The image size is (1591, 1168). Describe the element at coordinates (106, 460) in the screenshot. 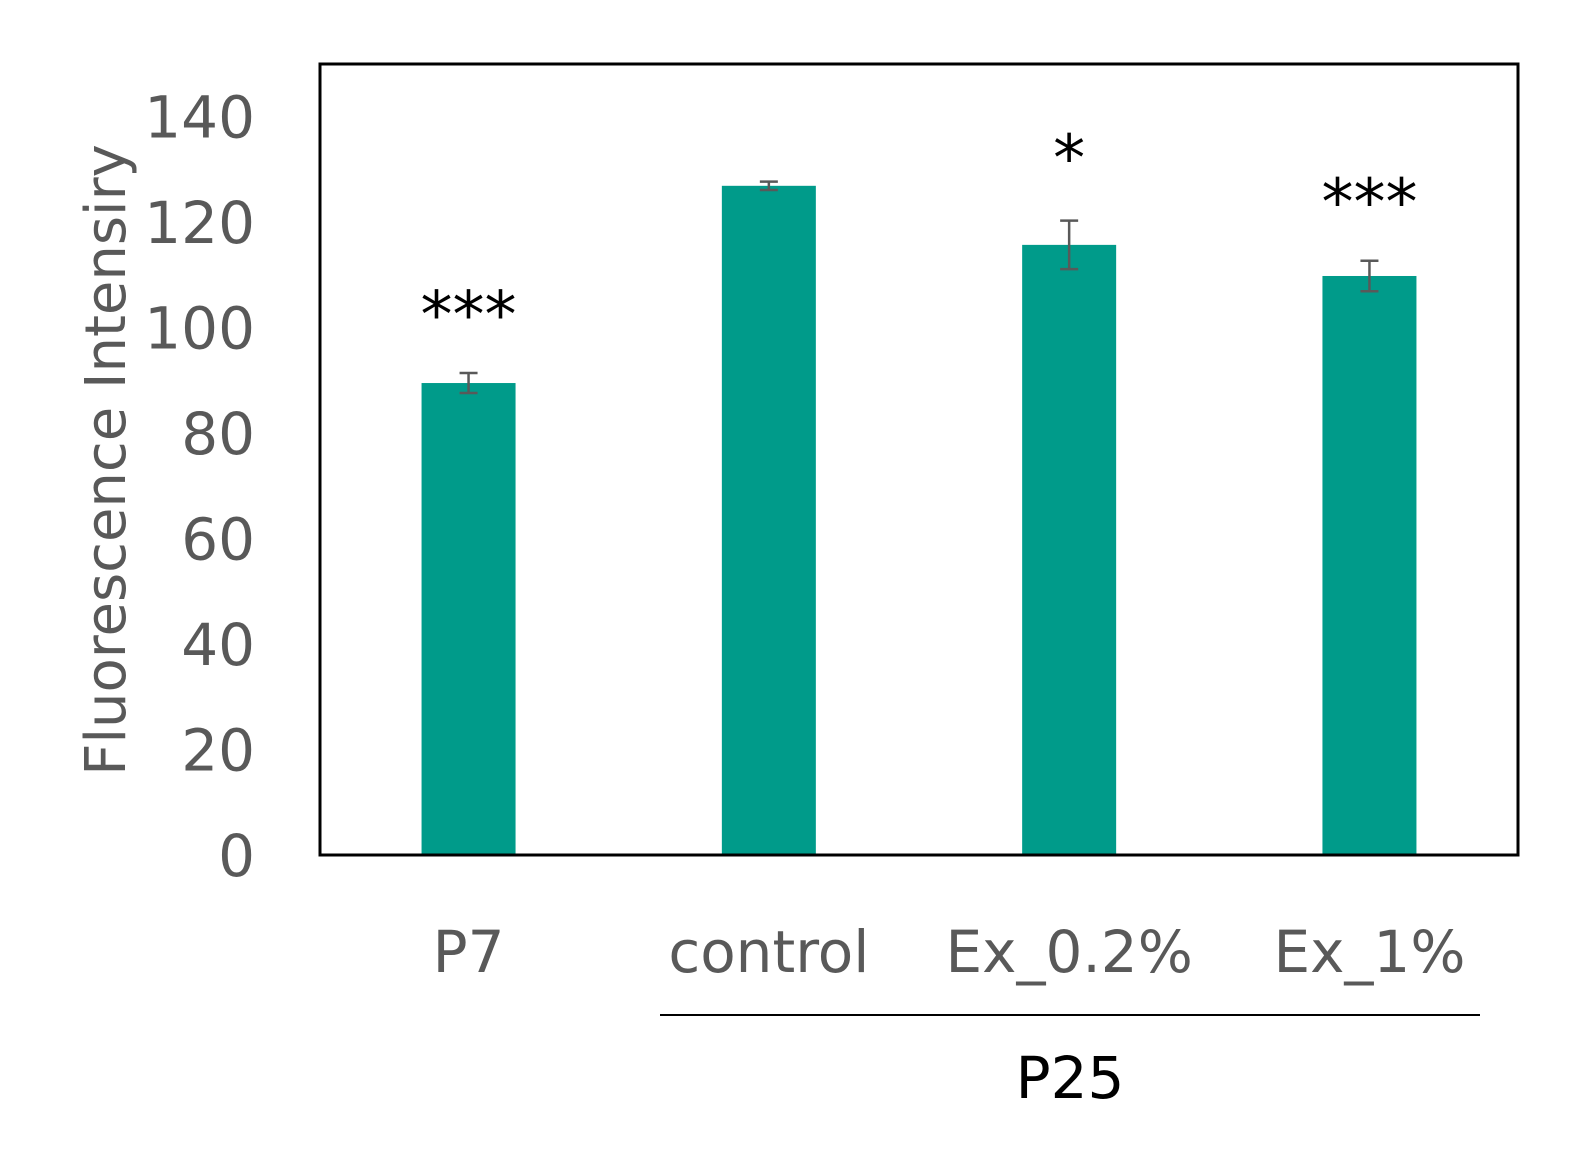

I see `y-axis-label: Fluorescence Intensiry` at that location.